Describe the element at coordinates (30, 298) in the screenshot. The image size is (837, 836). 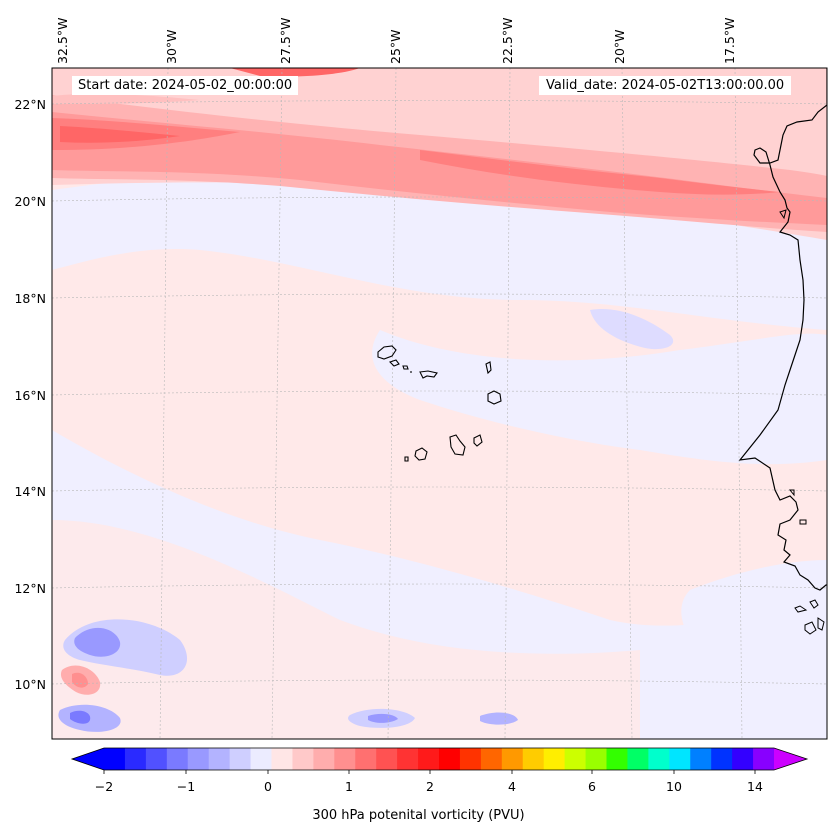
I see `lat-label: 18°N` at that location.